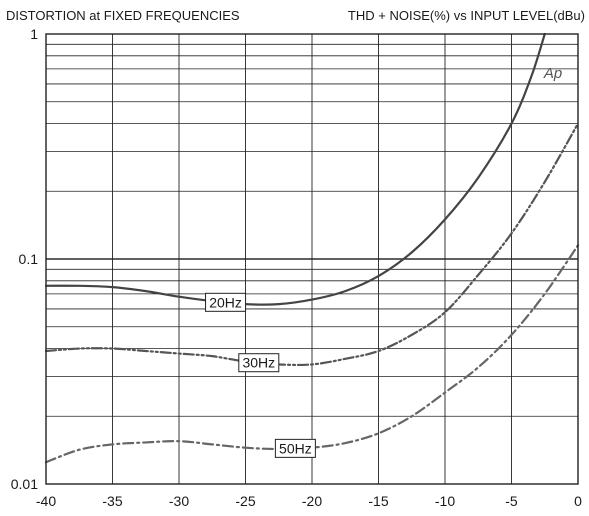 The height and width of the screenshot is (516, 589). I want to click on x-tick-label: -10, so click(445, 501).